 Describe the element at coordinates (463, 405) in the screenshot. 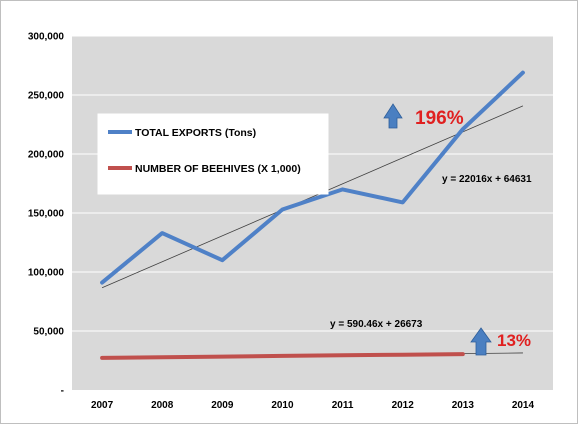

I see `x-tick-label: 2013` at that location.